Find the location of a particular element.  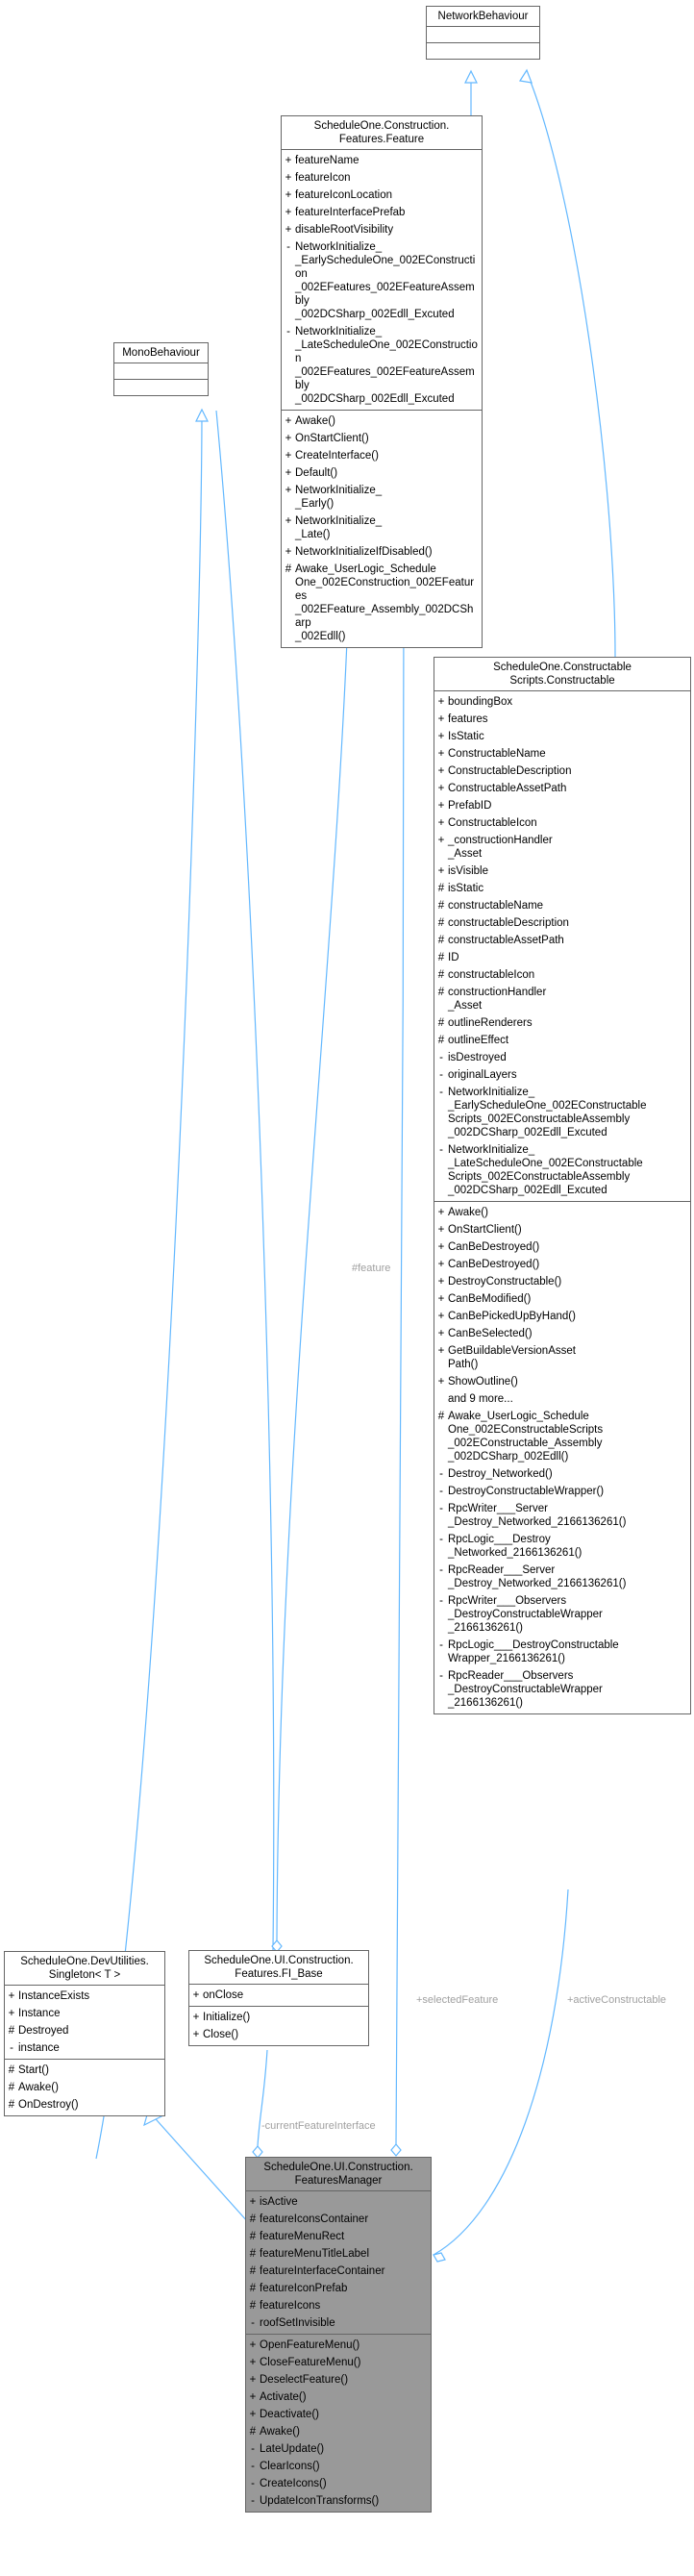

attribute-row: # constructionHandler _Asset is located at coordinates (562, 999).